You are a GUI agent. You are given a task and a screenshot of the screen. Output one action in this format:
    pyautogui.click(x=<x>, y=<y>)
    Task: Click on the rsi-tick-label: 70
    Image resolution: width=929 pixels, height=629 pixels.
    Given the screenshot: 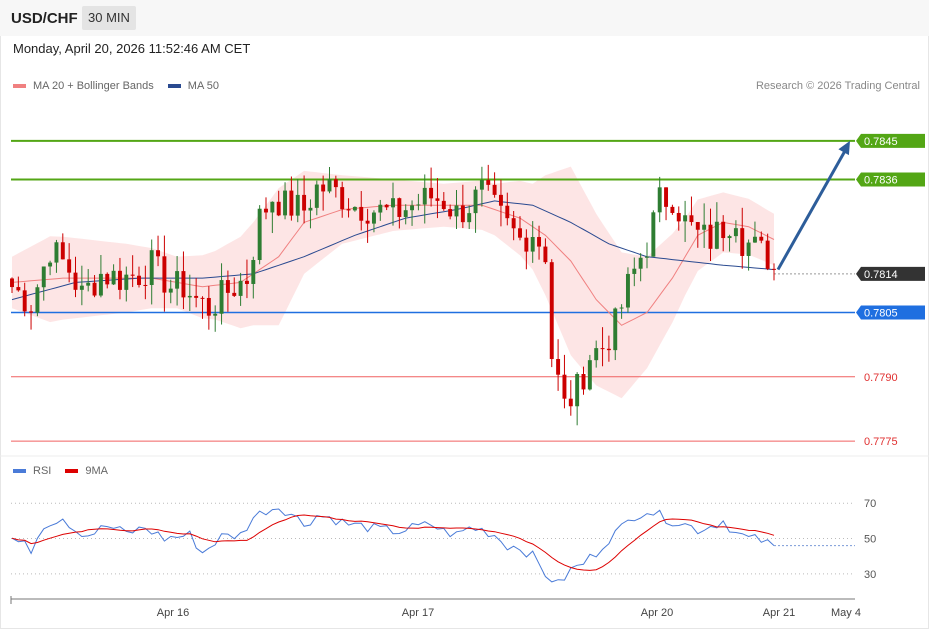 What is the action you would take?
    pyautogui.click(x=870, y=504)
    